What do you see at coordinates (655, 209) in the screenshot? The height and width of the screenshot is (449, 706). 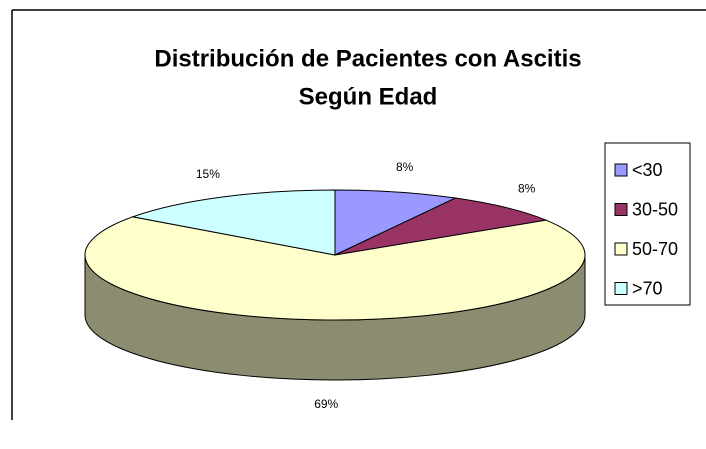 I see `legend-label: 30-50` at bounding box center [655, 209].